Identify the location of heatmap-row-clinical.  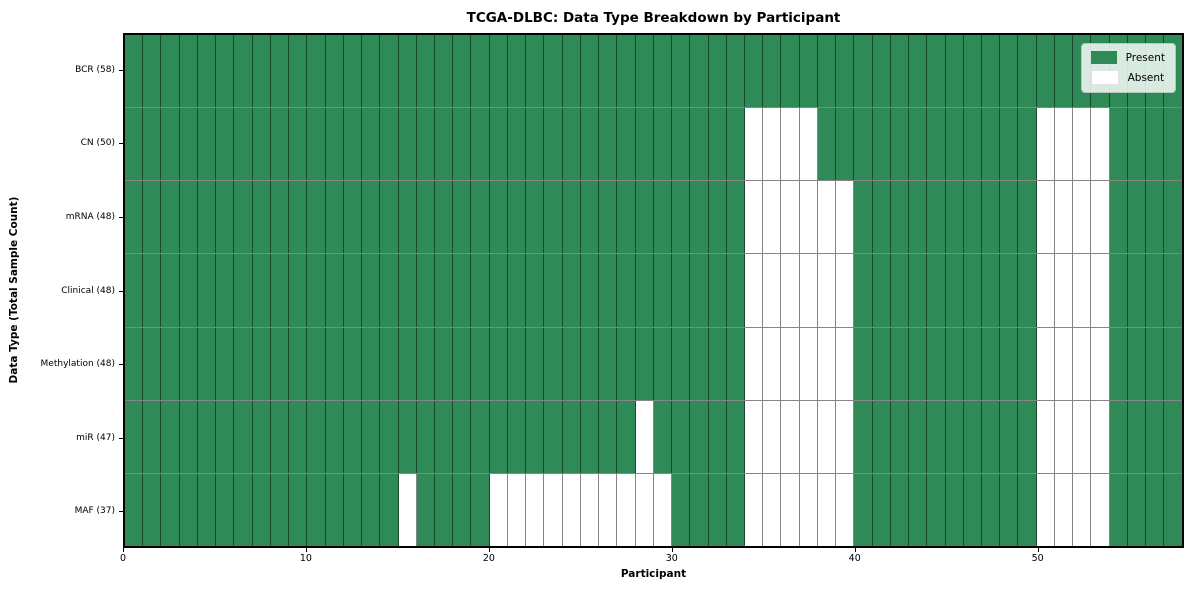
(653, 291).